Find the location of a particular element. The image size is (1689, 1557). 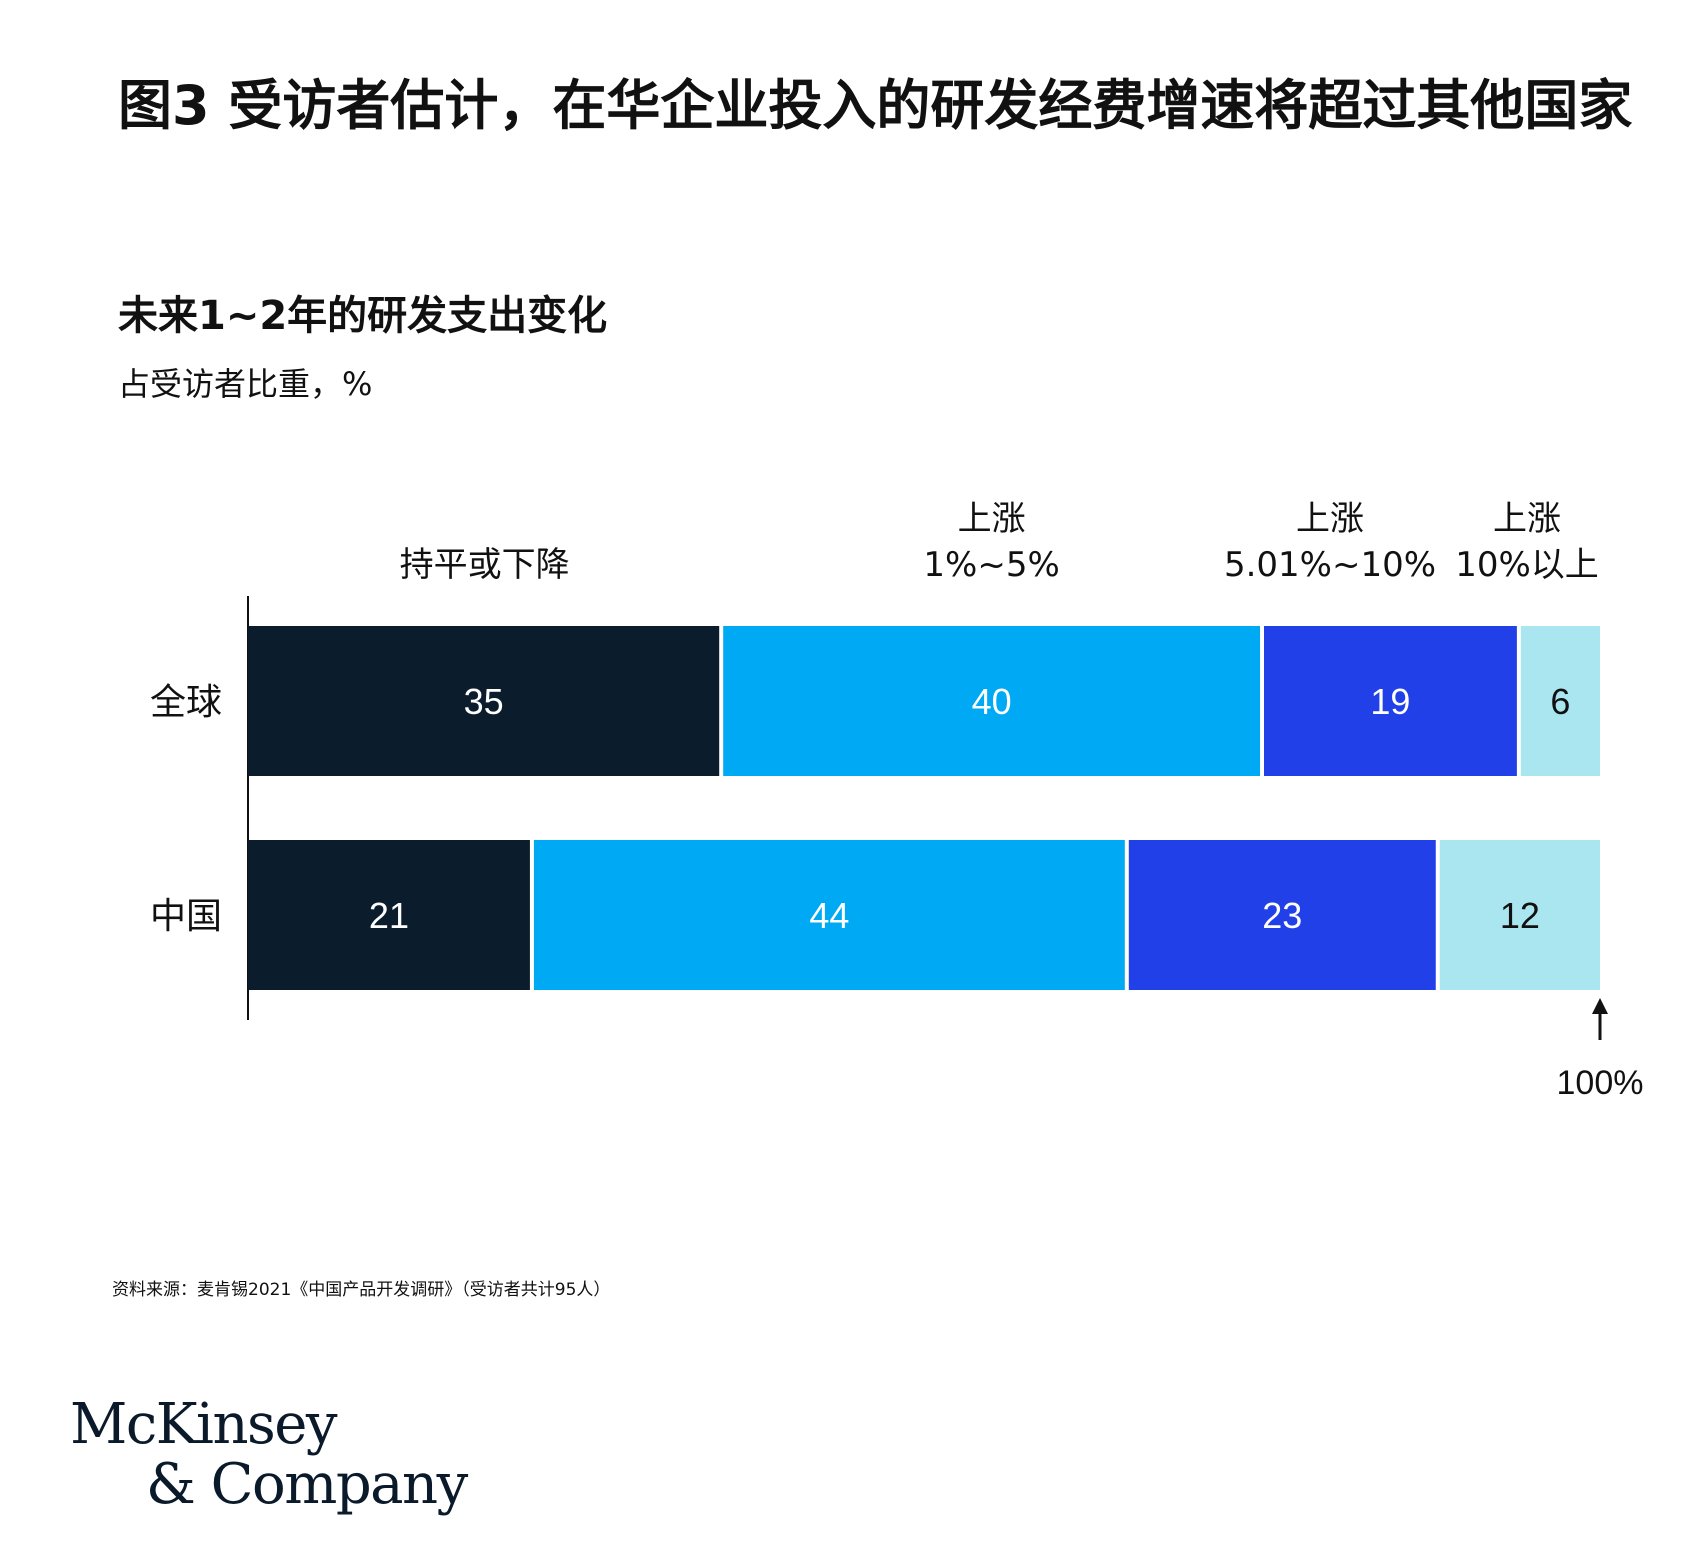

total-label: 100% is located at coordinates (1600, 1083).